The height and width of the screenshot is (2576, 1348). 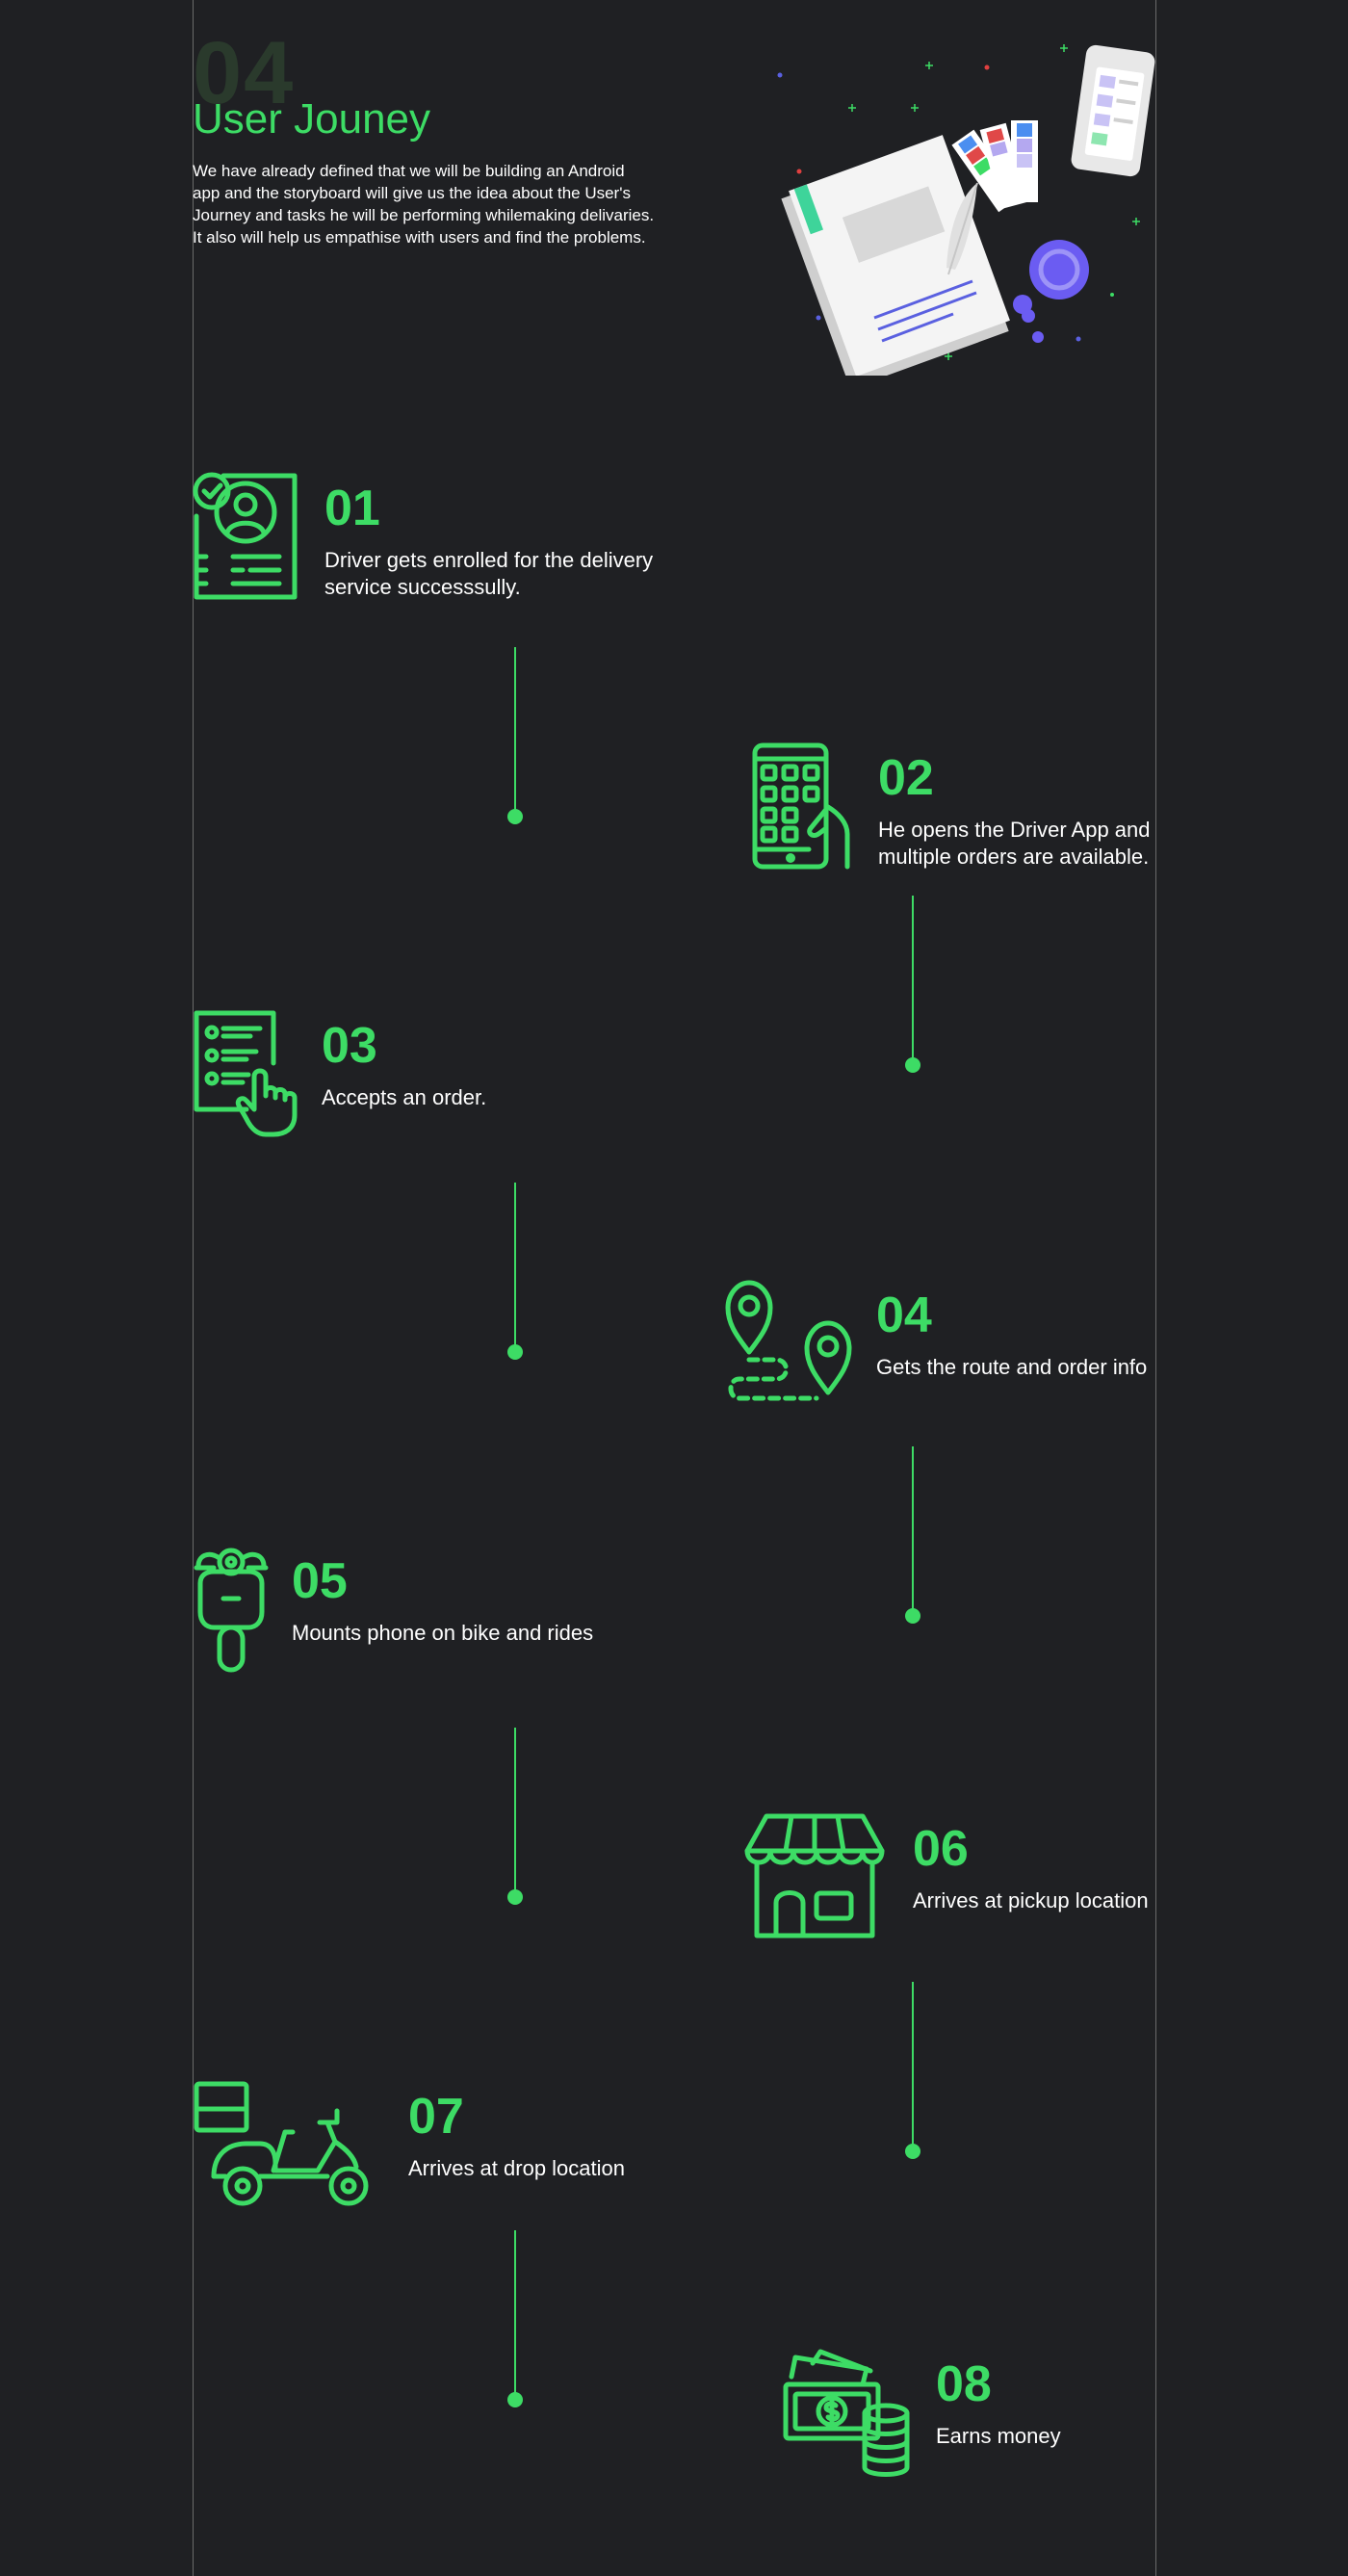 I want to click on step-number: 02, so click(x=906, y=778).